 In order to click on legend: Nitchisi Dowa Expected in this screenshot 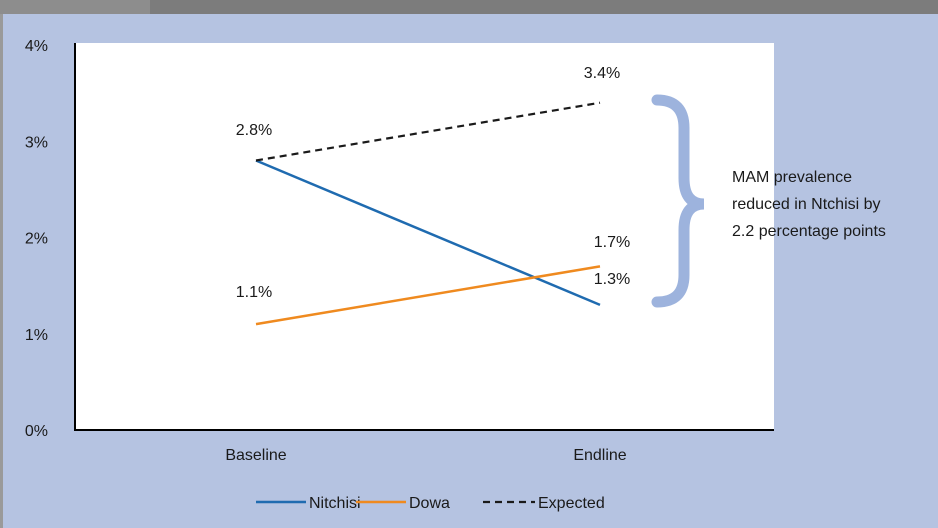, I will do `click(430, 503)`.